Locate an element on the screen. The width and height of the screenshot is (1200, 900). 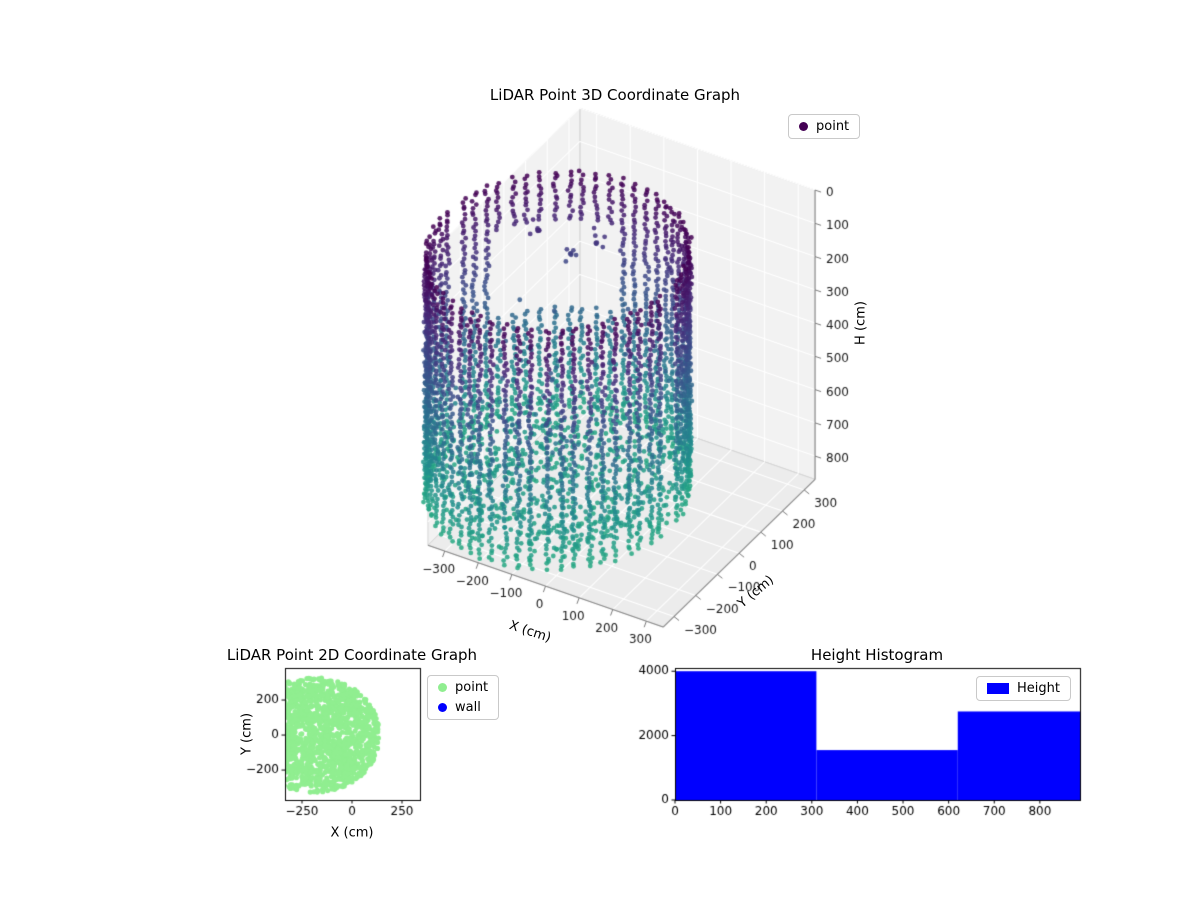
legend-label-wall: wall is located at coordinates (468, 707).